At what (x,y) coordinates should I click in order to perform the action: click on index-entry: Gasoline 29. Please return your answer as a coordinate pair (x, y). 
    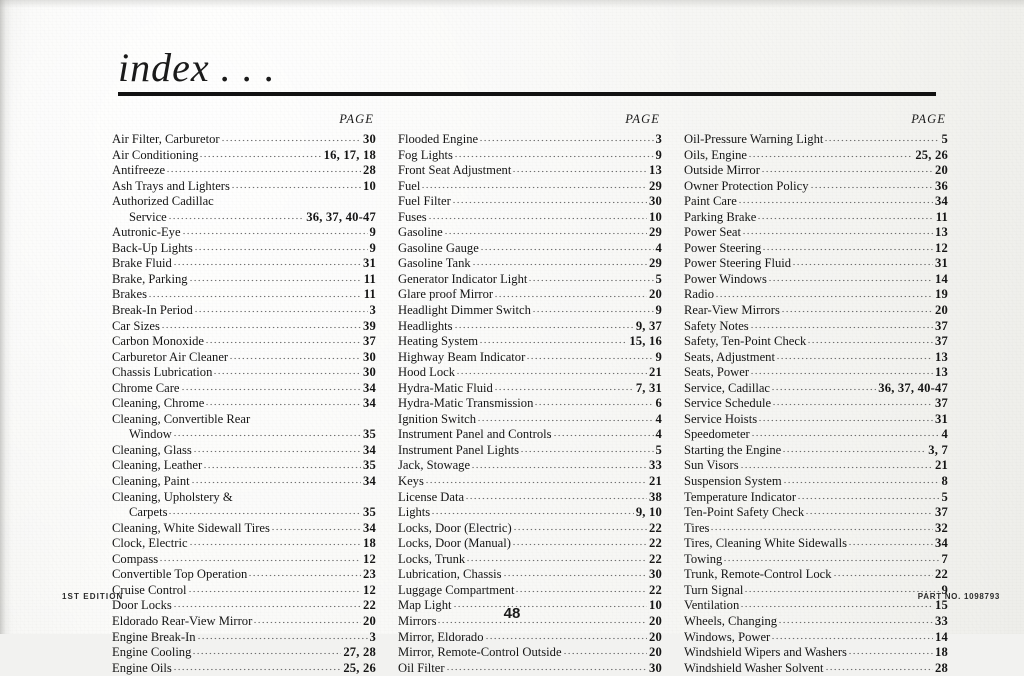
    Looking at the image, I should click on (530, 233).